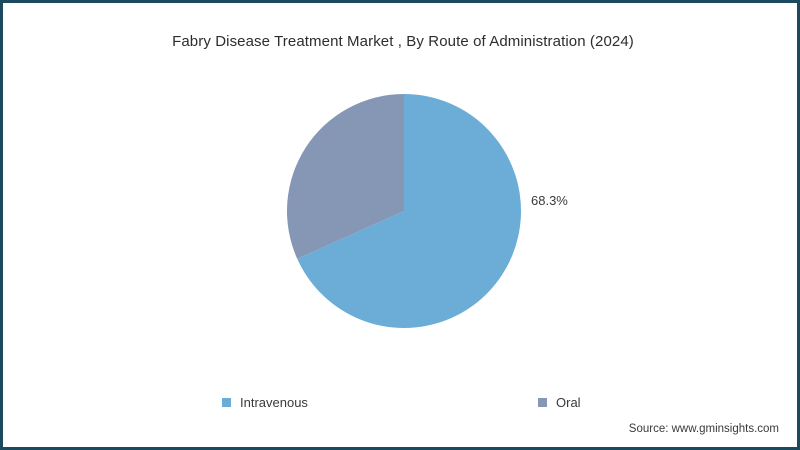 Image resolution: width=800 pixels, height=450 pixels. Describe the element at coordinates (345, 176) in the screenshot. I see `pie-slice-oral` at that location.